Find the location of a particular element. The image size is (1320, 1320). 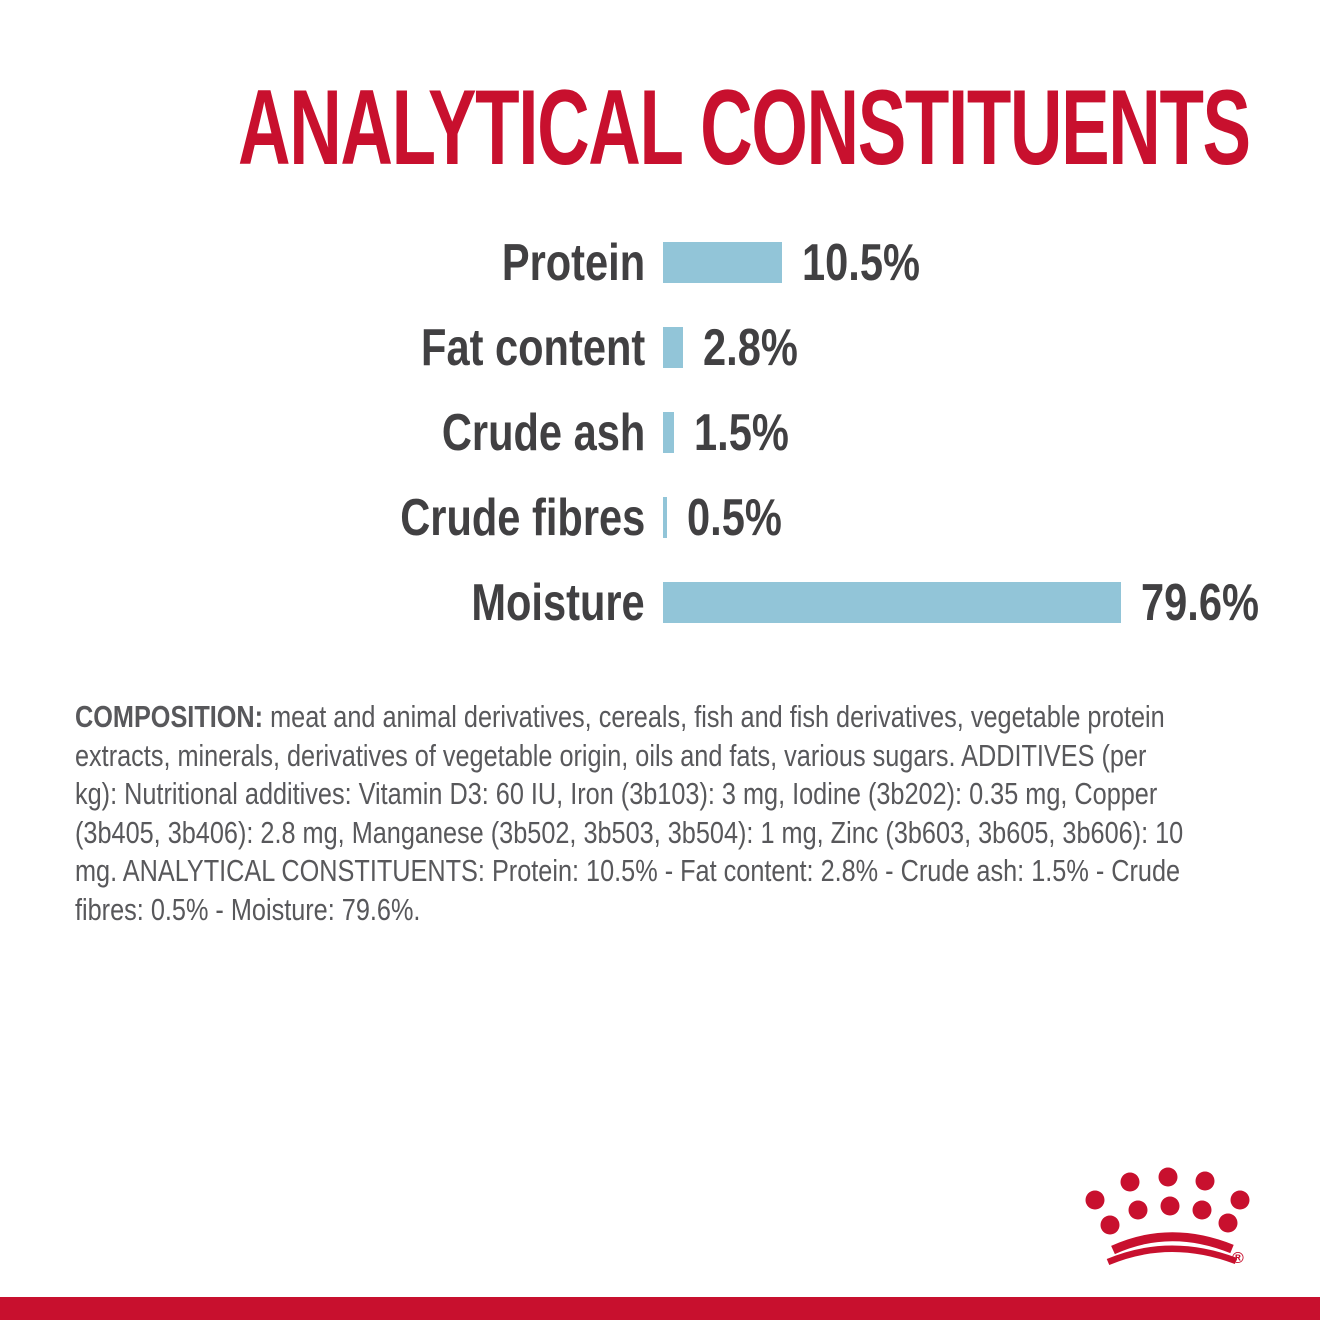

crown-dots is located at coordinates (1167, 1201).